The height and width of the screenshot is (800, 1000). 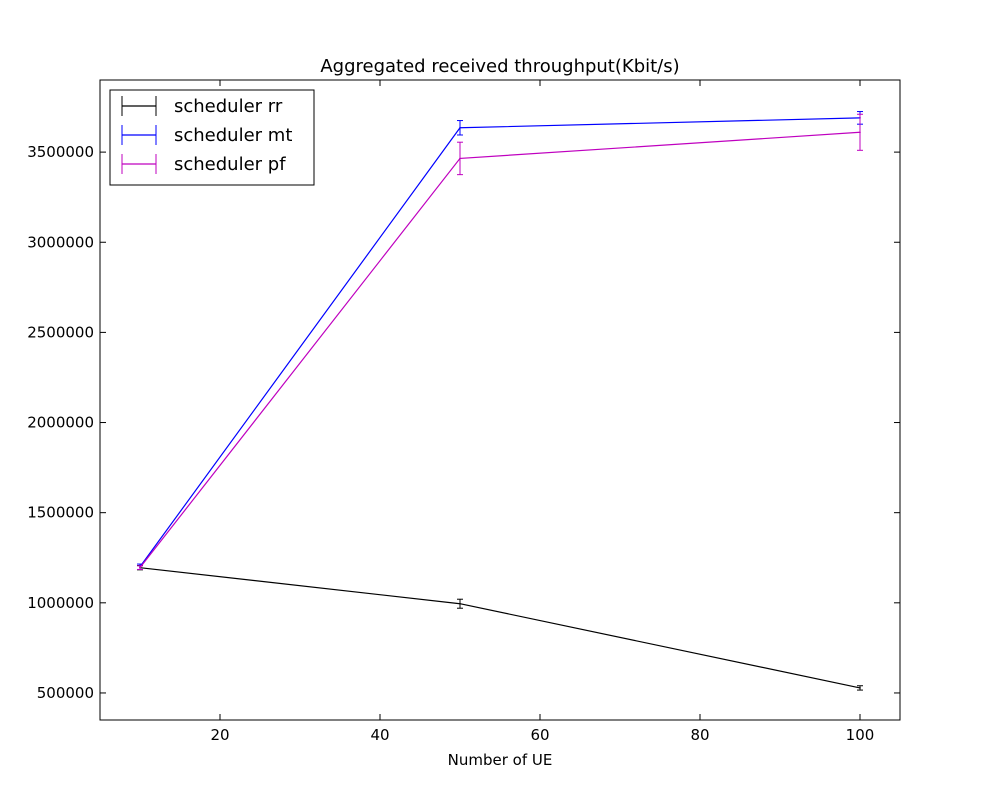 What do you see at coordinates (699, 735) in the screenshot?
I see `x-tick-label: 80` at bounding box center [699, 735].